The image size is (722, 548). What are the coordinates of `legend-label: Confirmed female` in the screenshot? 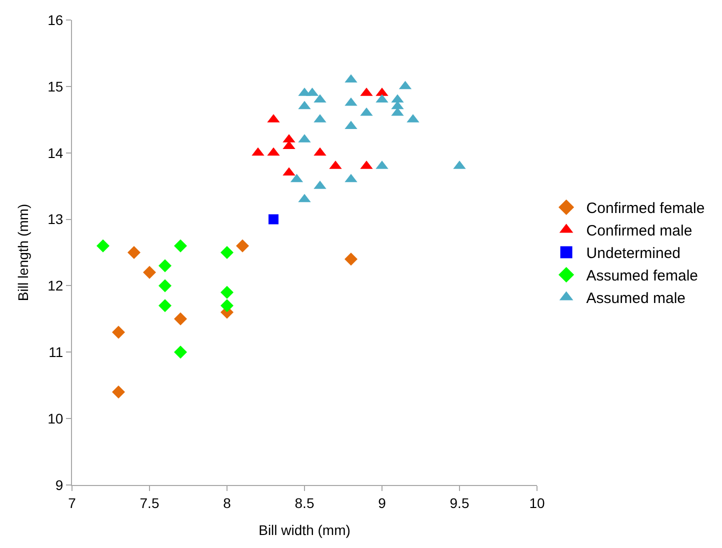 It's located at (645, 209).